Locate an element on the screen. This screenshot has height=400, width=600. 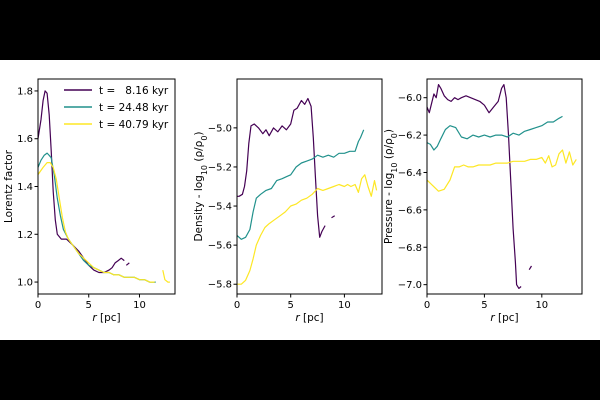
legend-label-2: t = 24.48 kyr is located at coordinates (134, 108).